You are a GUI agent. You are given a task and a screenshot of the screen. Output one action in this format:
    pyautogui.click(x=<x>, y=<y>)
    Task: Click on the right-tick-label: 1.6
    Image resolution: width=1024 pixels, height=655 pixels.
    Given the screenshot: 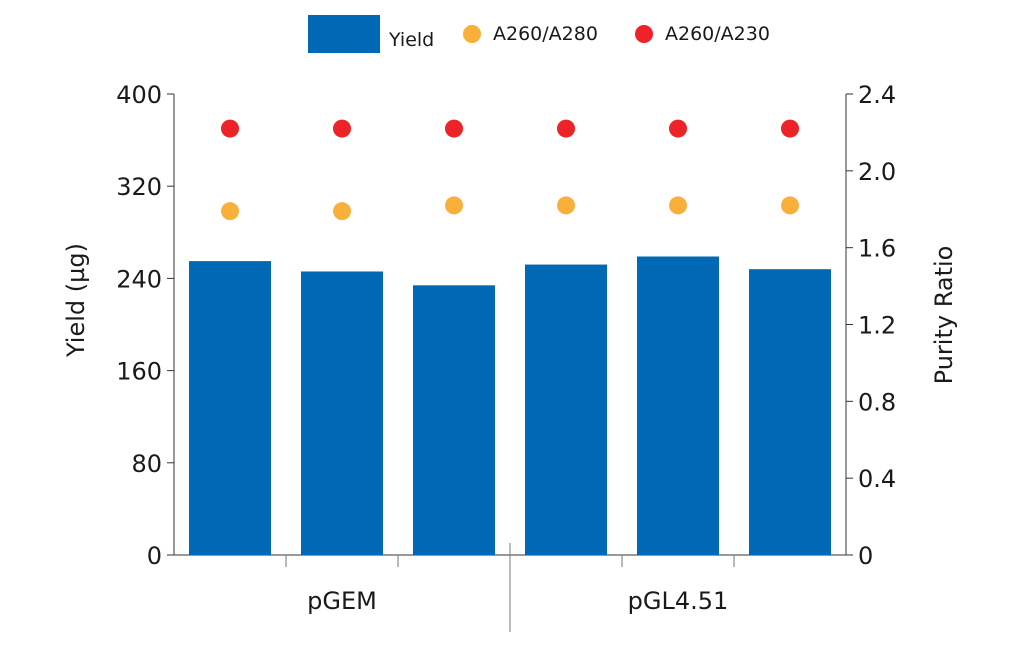 What is the action you would take?
    pyautogui.click(x=877, y=249)
    